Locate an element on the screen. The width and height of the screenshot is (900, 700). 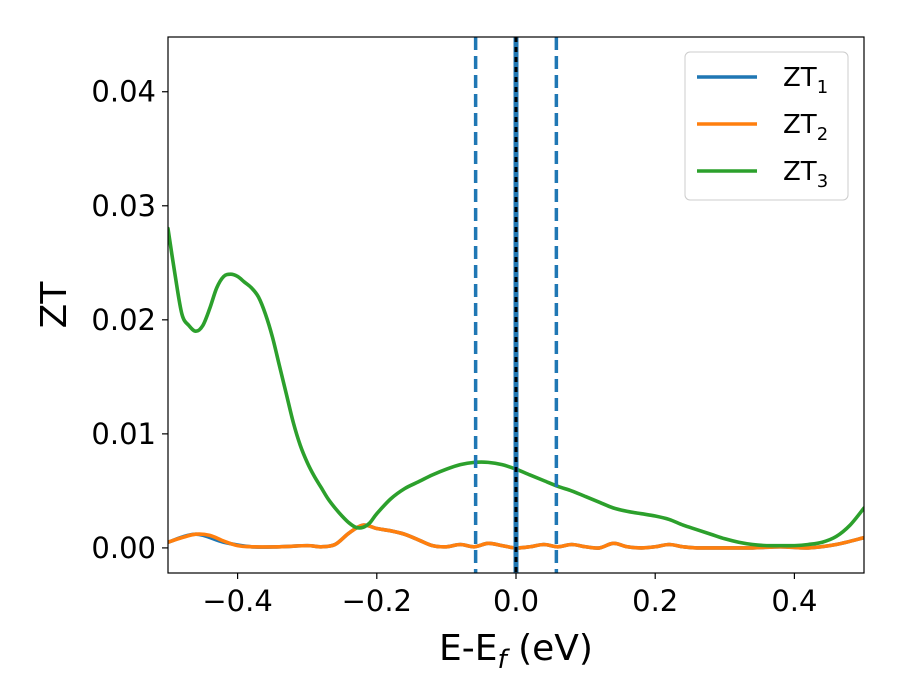
legend-box is located at coordinates (766, 126).